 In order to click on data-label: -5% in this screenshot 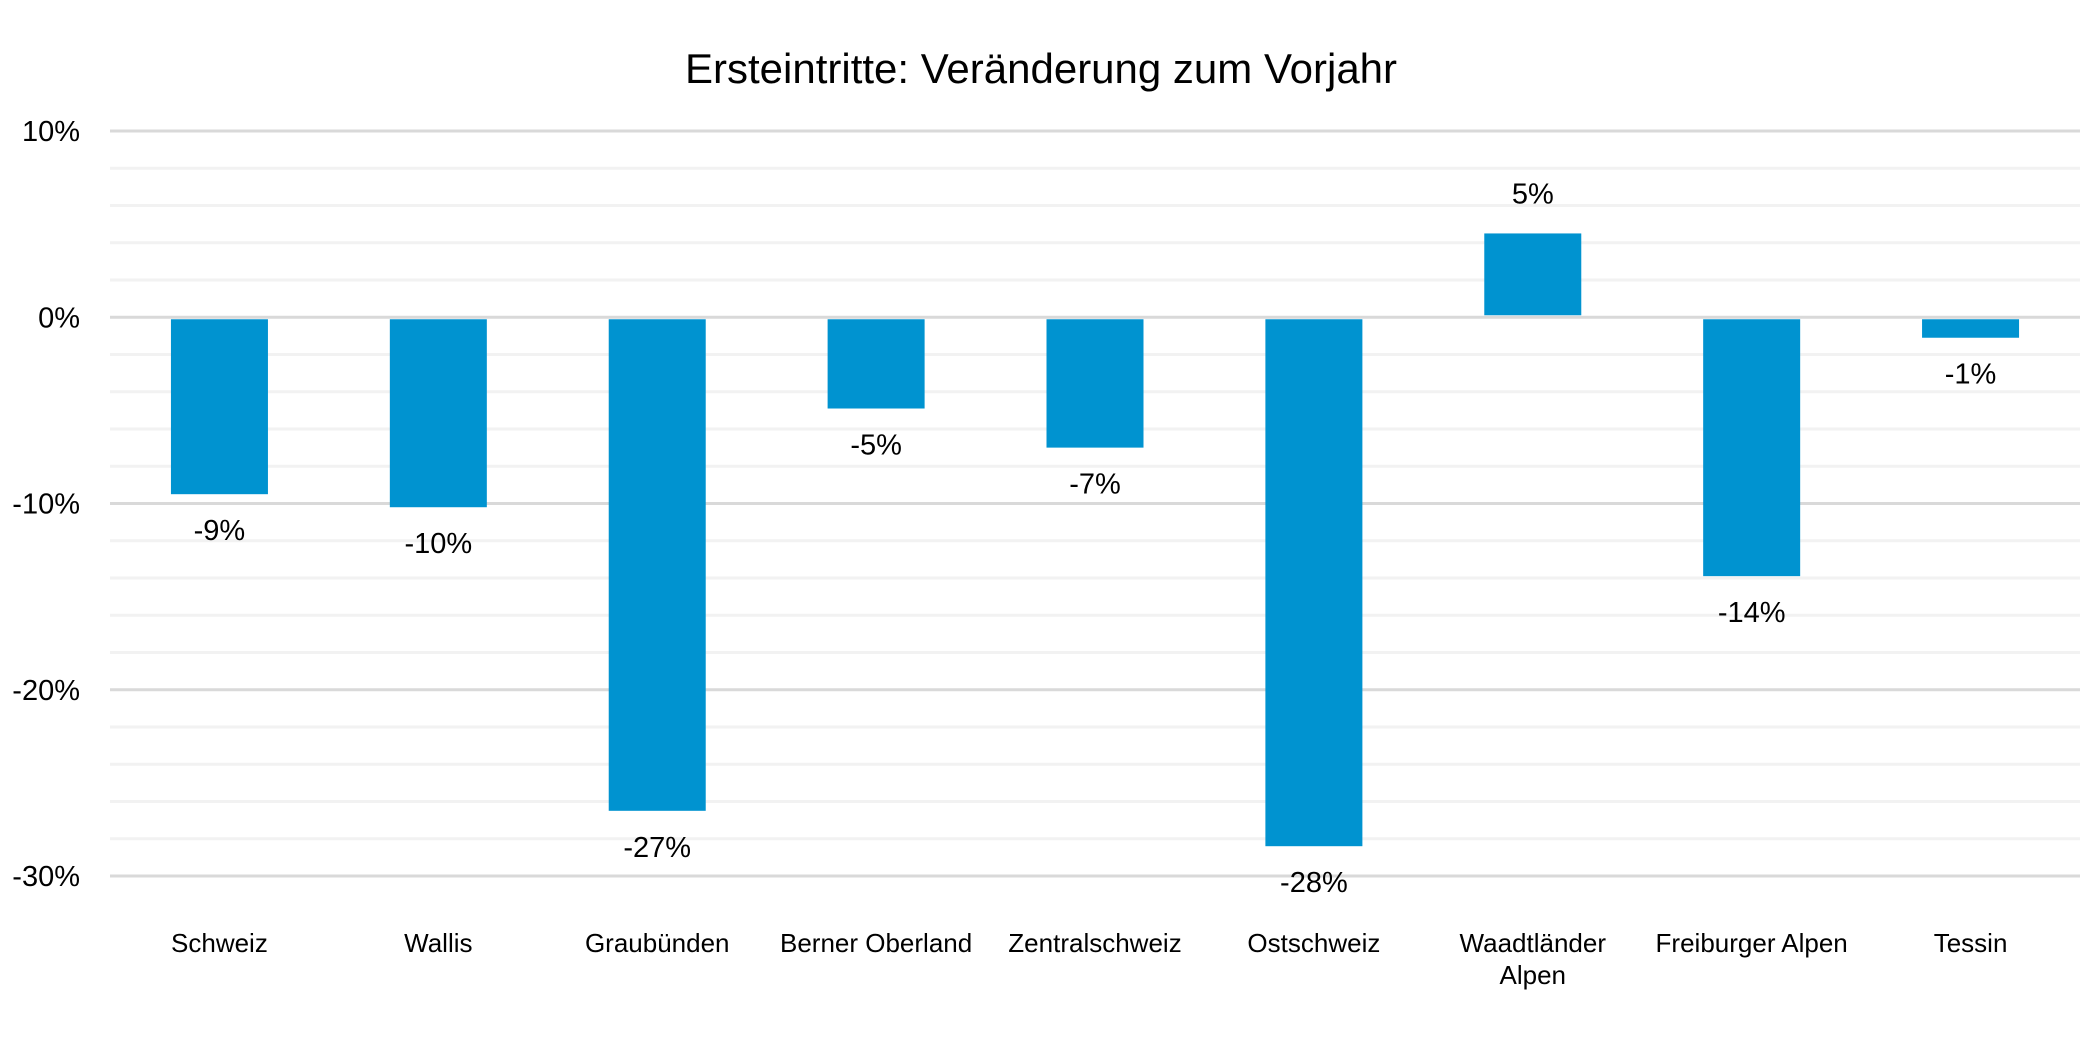, I will do `click(876, 446)`.